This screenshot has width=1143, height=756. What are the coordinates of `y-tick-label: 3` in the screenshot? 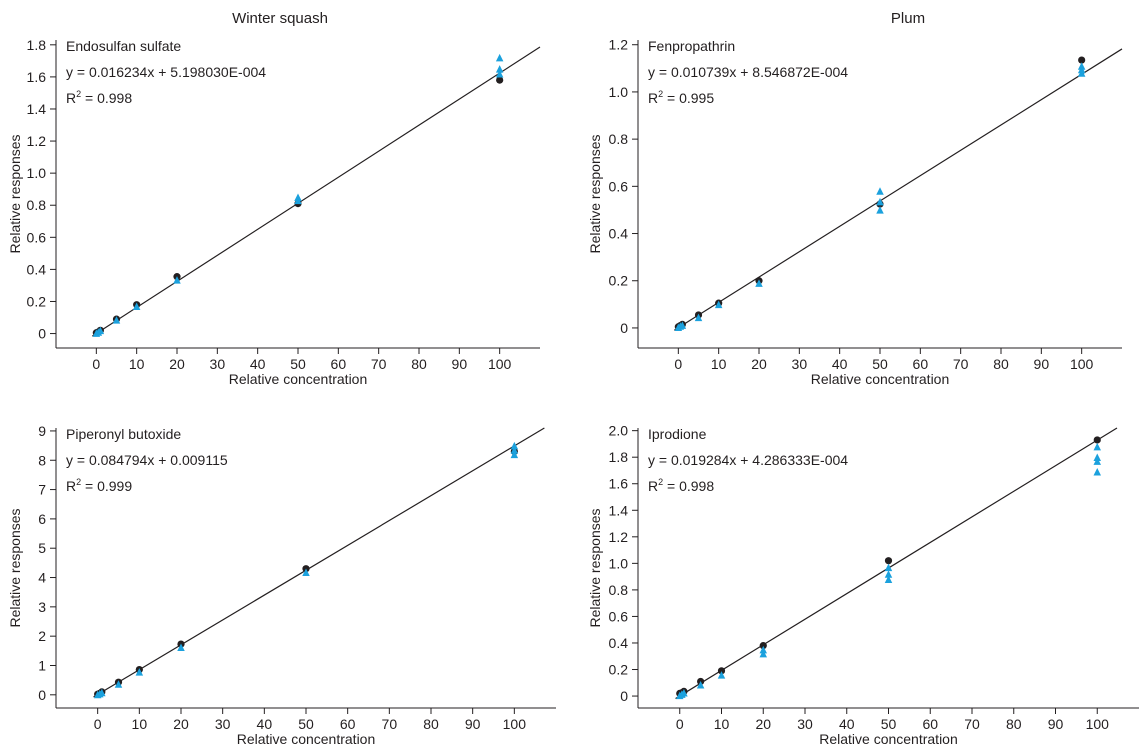 It's located at (42, 607).